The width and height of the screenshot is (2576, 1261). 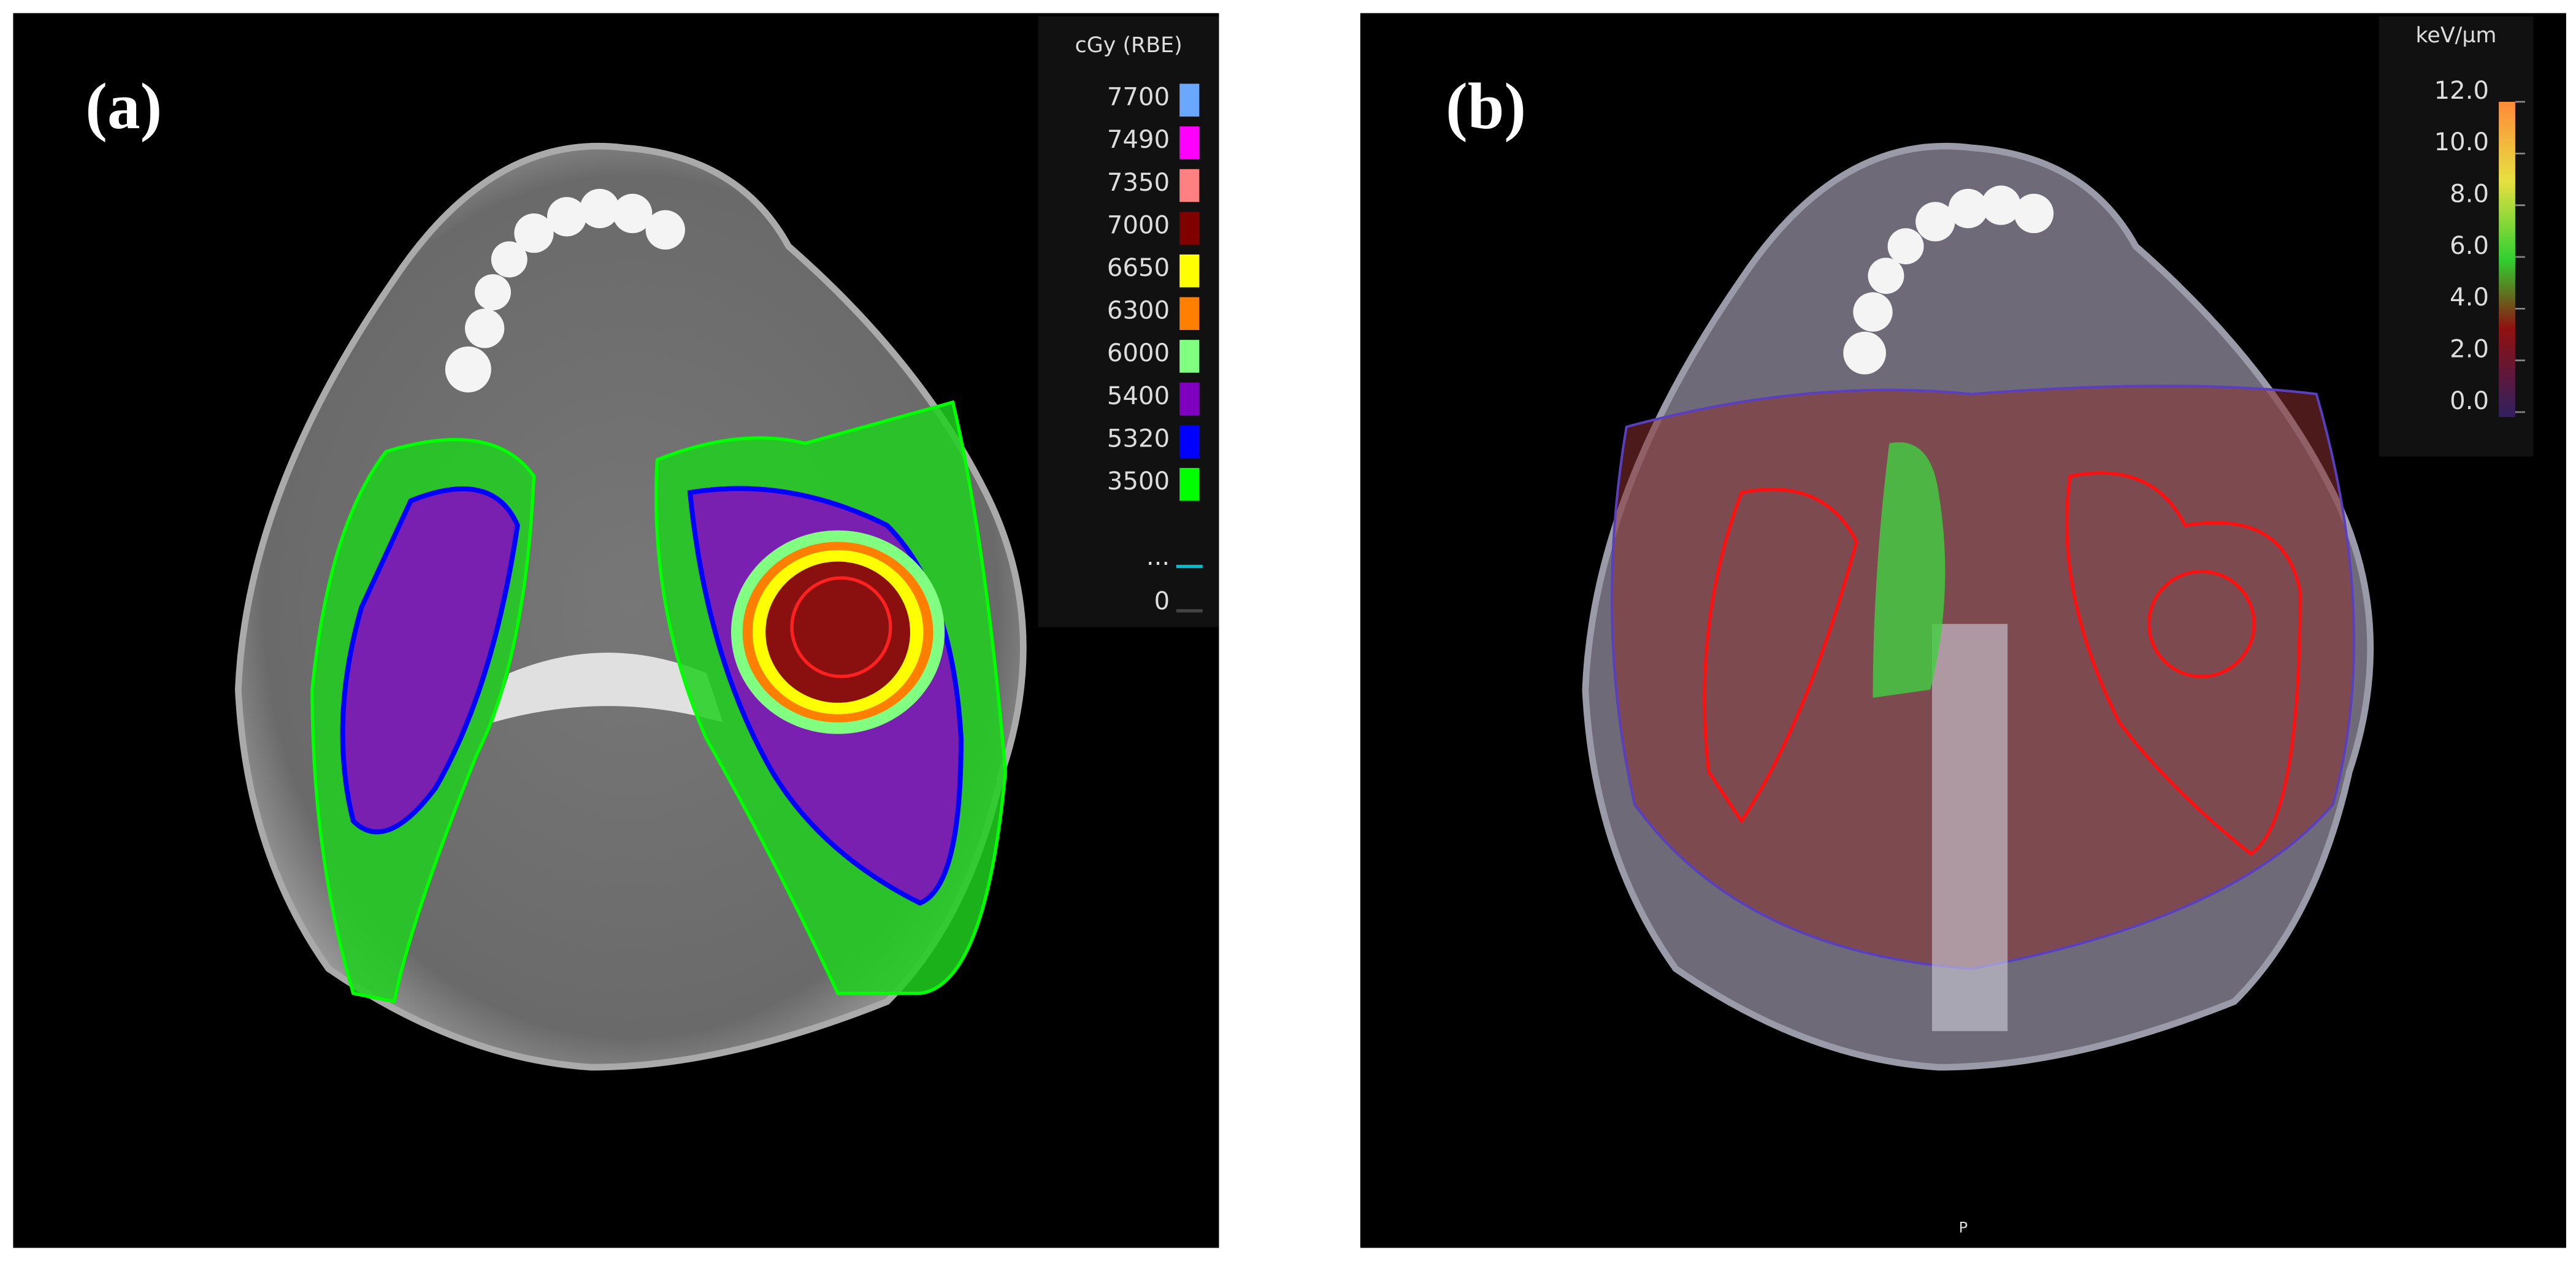 What do you see at coordinates (1138, 225) in the screenshot?
I see `legend-label: 7000` at bounding box center [1138, 225].